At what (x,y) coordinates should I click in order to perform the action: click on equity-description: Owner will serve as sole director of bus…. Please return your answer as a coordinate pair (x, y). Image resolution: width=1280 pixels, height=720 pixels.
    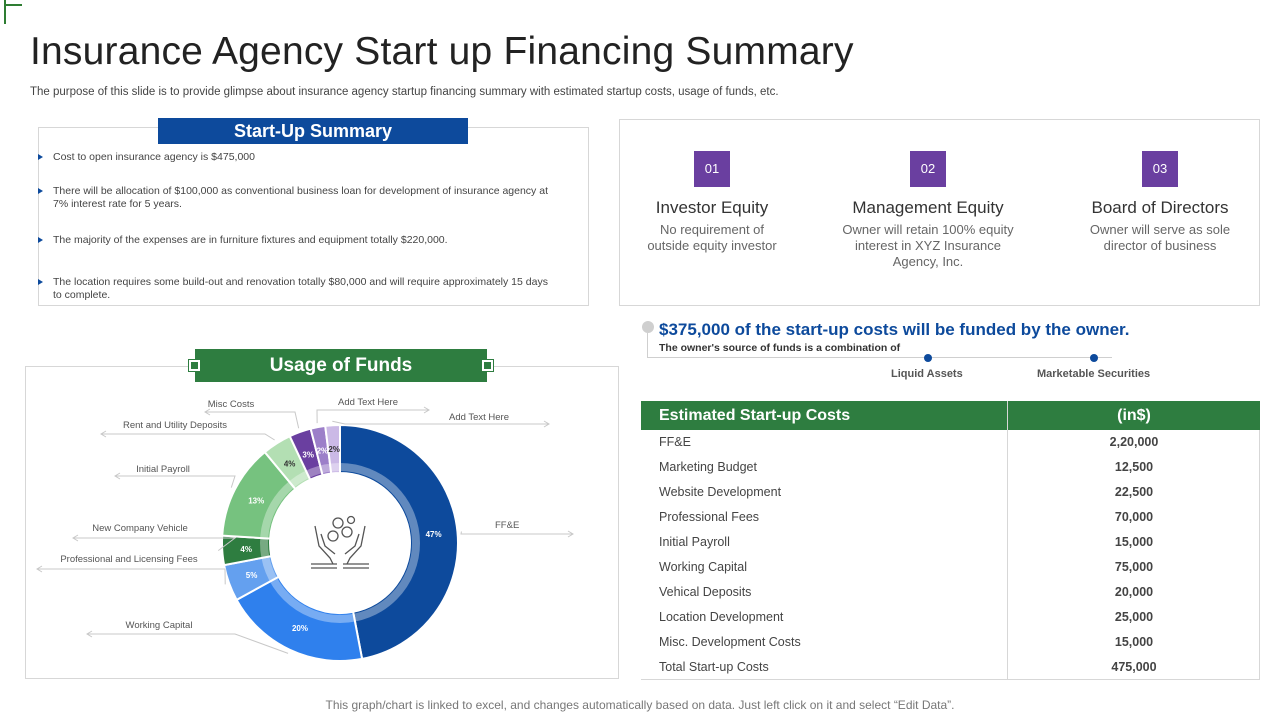
    Looking at the image, I should click on (1160, 237).